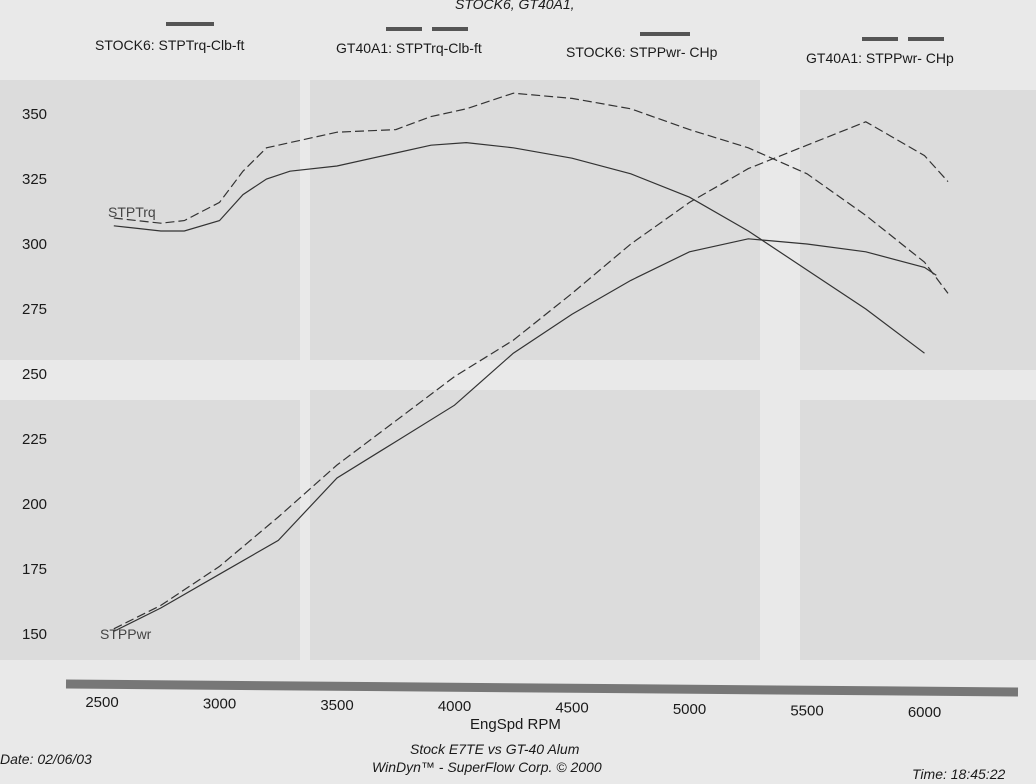 The image size is (1036, 784). What do you see at coordinates (515, 6) in the screenshot?
I see `chart-title: STOCK6, GT40A1,` at bounding box center [515, 6].